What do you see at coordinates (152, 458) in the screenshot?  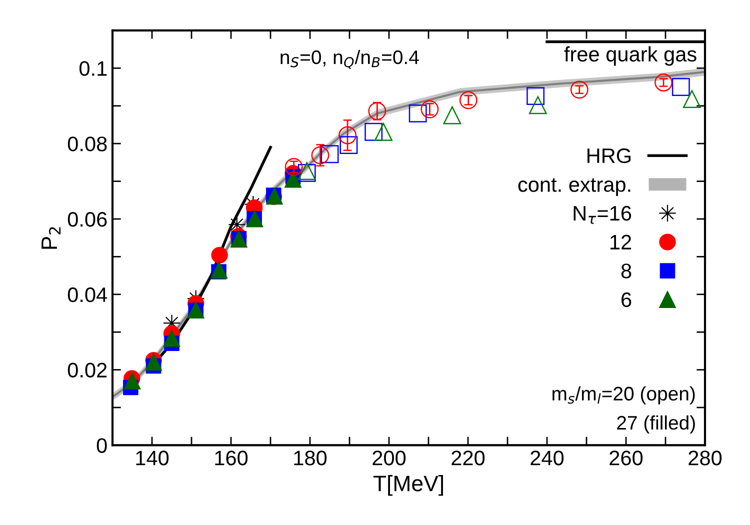 I see `x-tick-label: 140` at bounding box center [152, 458].